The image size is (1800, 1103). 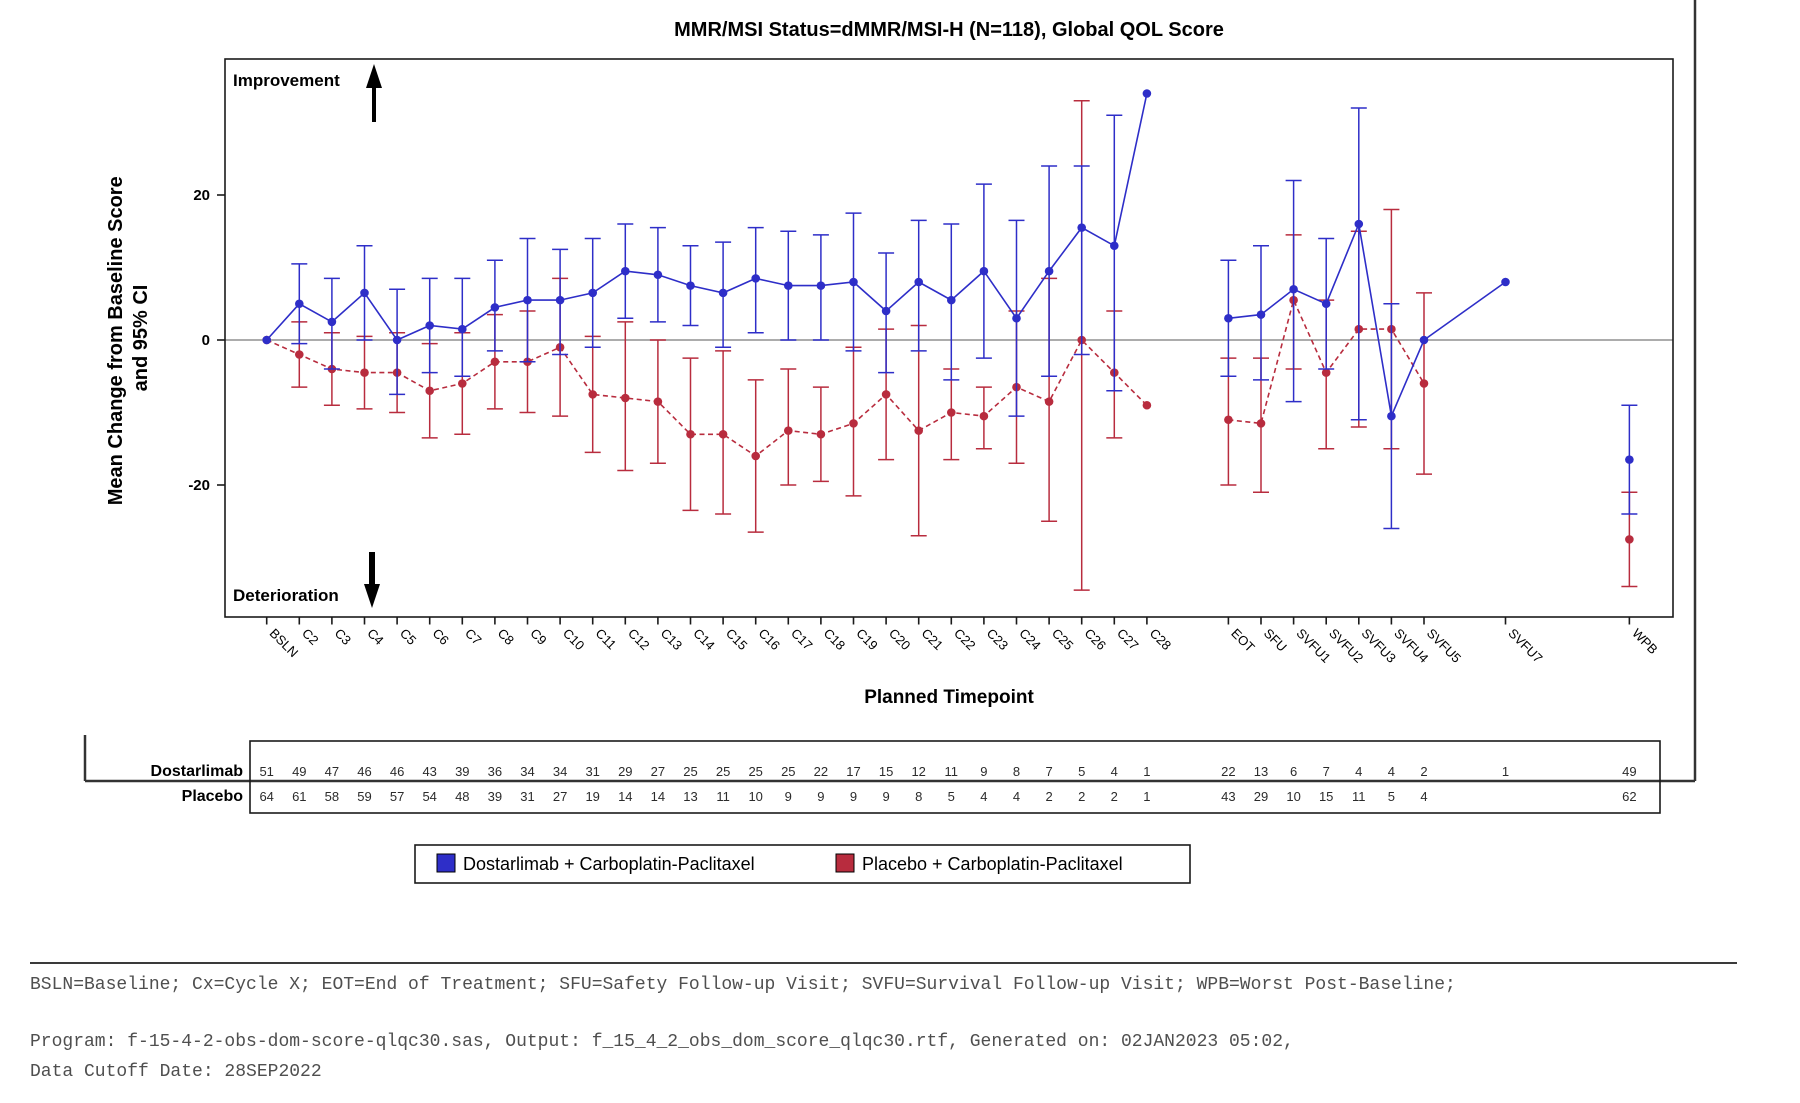 I want to click on at-risk-count: 61, so click(x=299, y=796).